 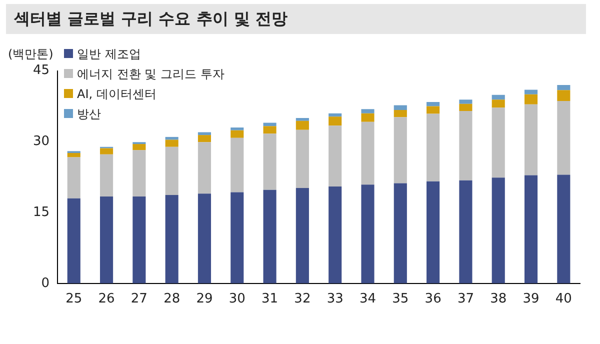 What do you see at coordinates (109, 54) in the screenshot?
I see `legend-label: 일반 제조업` at bounding box center [109, 54].